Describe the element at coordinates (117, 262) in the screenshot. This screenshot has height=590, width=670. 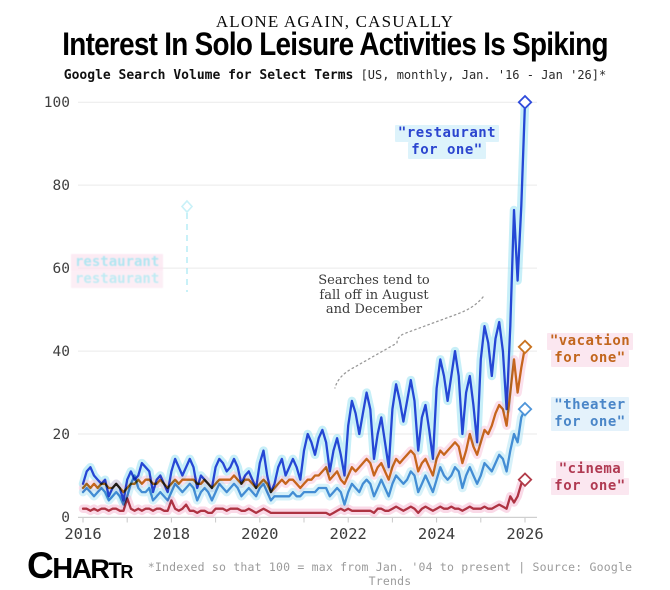
I see `ghost-label-line1: restaurant` at that location.